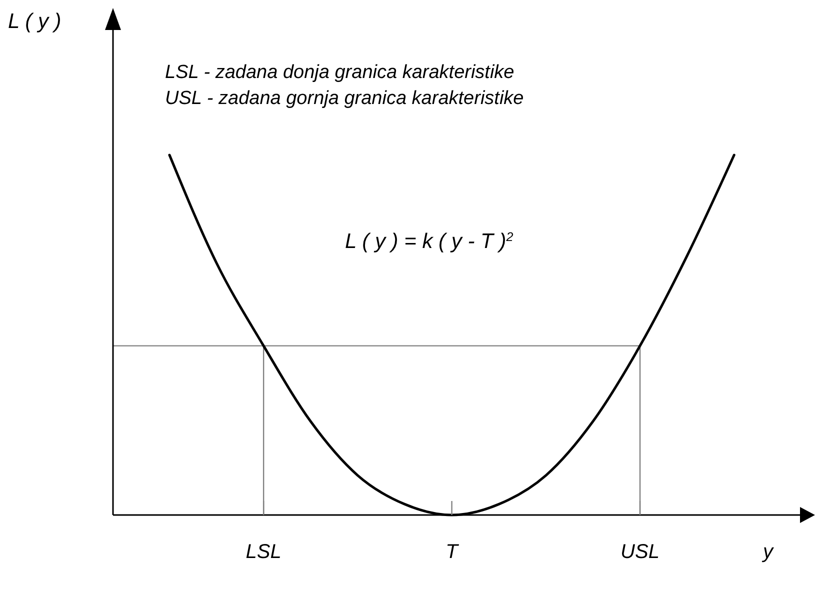 The height and width of the screenshot is (592, 817). I want to click on x-tick-label: USL, so click(640, 552).